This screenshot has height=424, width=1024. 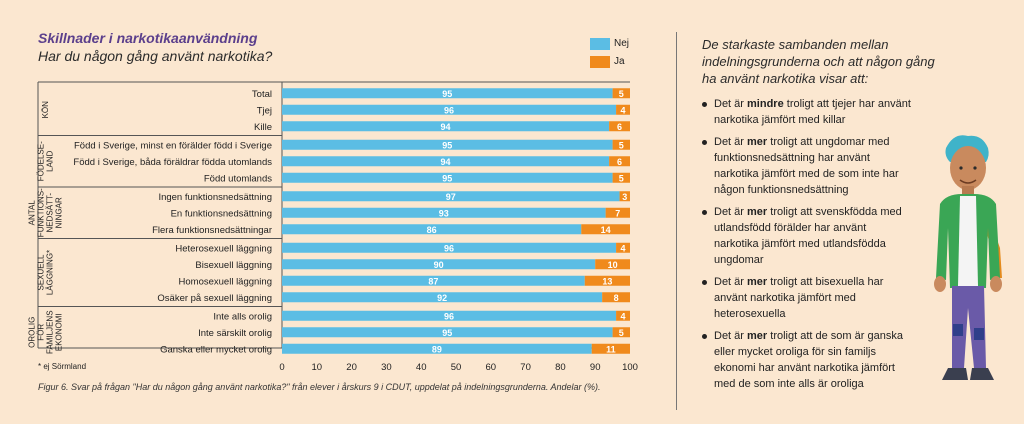 I want to click on category-label: Tjej, so click(x=264, y=110).